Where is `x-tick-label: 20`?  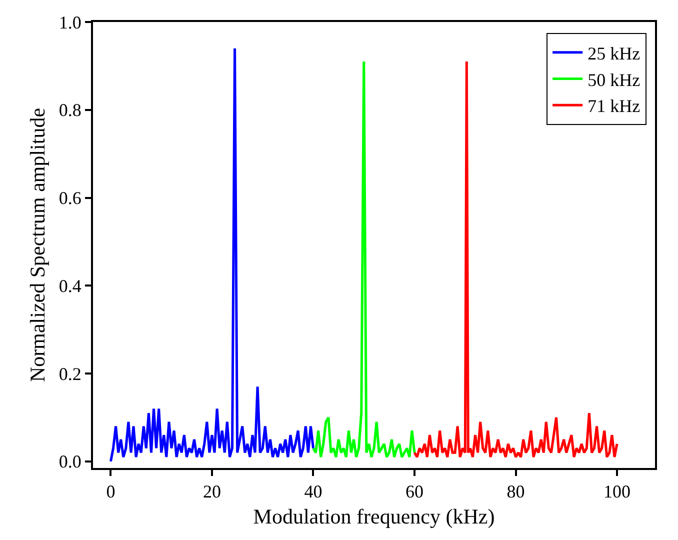 x-tick-label: 20 is located at coordinates (211, 492).